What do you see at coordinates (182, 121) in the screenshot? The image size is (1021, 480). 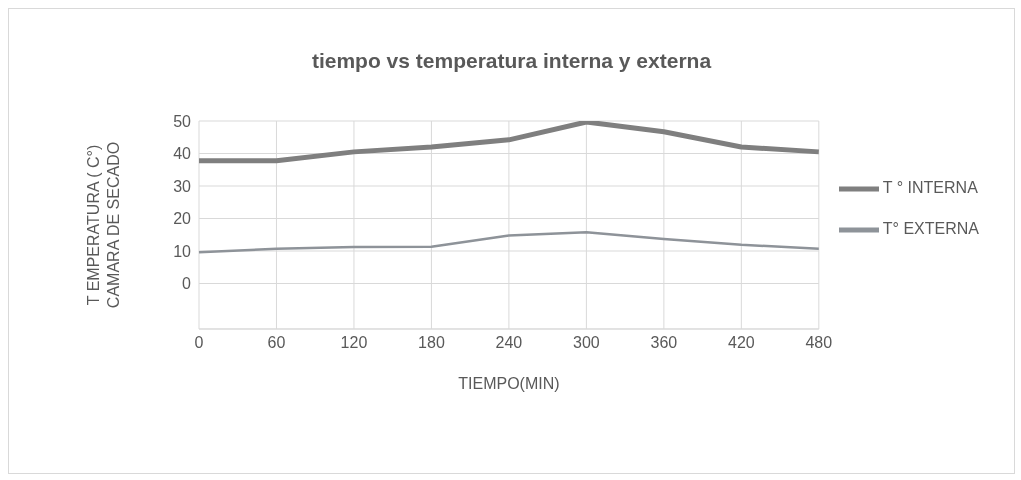 I see `y-tick-label: 50` at bounding box center [182, 121].